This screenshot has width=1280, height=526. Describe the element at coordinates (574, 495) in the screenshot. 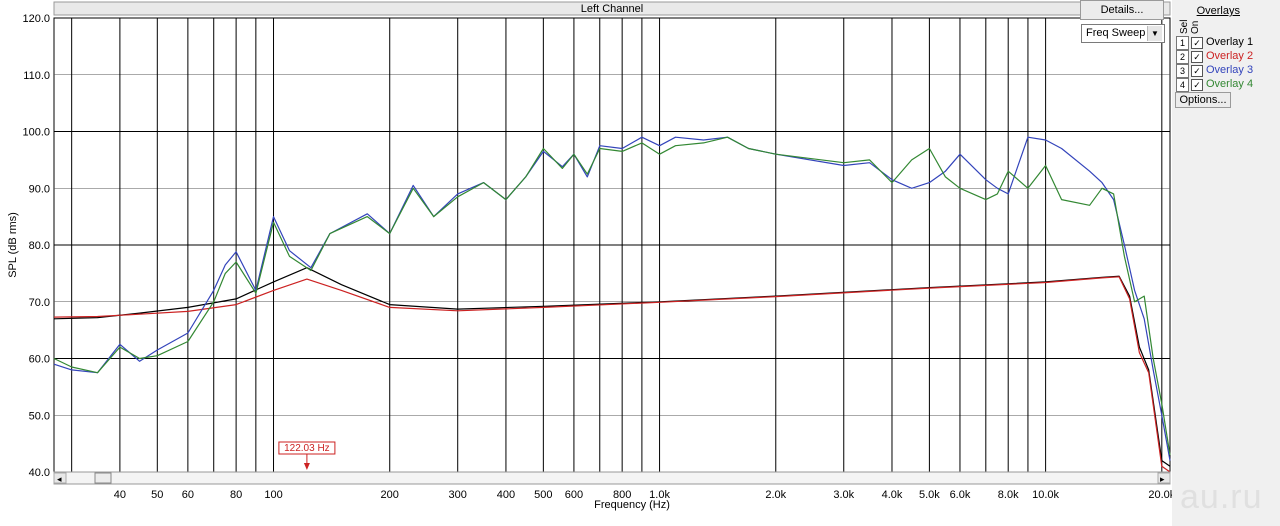

I see `x-tick-label: 600` at that location.